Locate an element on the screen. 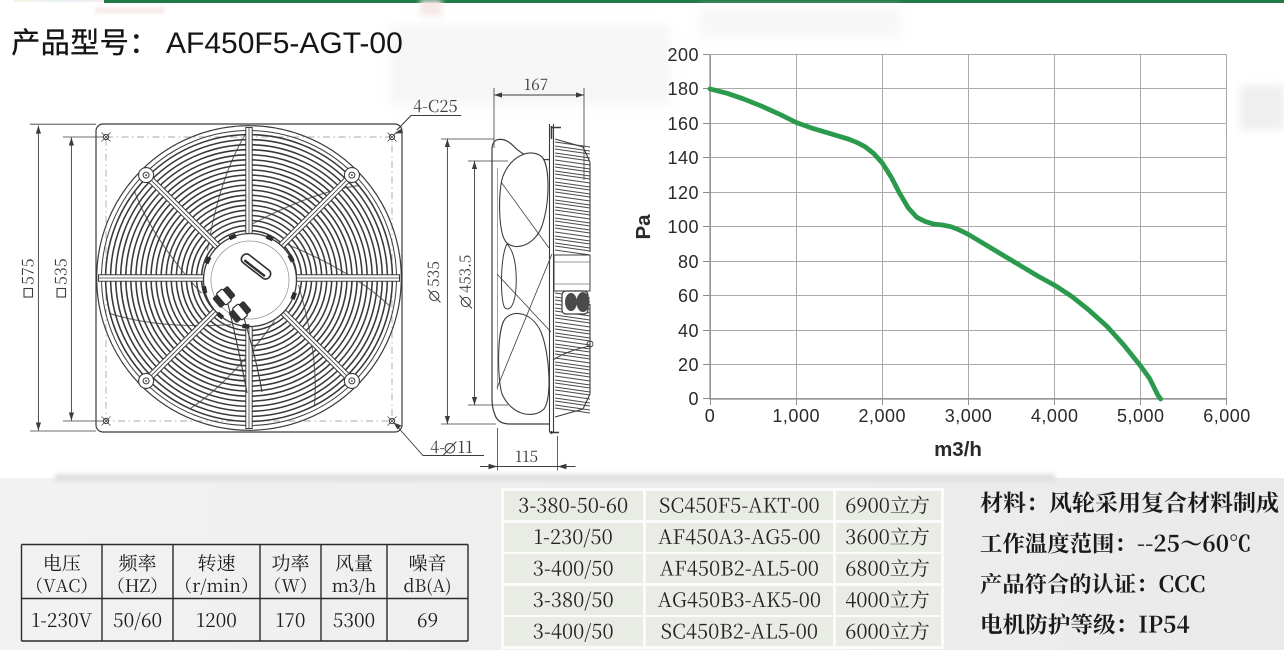 The image size is (1284, 650). svg-text: 2,000 is located at coordinates (883, 416).